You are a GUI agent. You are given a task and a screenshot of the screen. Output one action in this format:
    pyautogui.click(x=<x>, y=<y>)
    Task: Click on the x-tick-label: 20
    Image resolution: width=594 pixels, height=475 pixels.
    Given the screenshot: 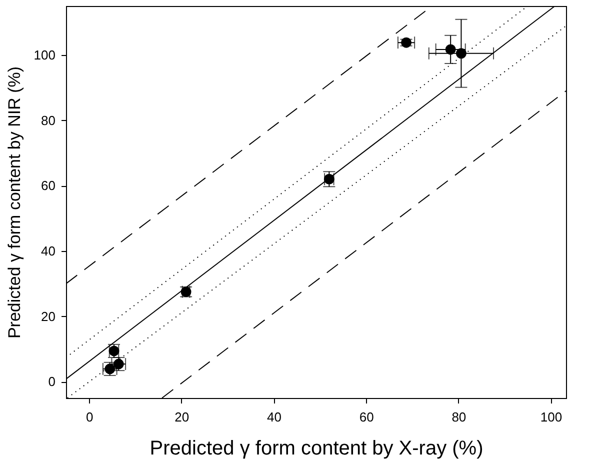 What is the action you would take?
    pyautogui.click(x=182, y=417)
    